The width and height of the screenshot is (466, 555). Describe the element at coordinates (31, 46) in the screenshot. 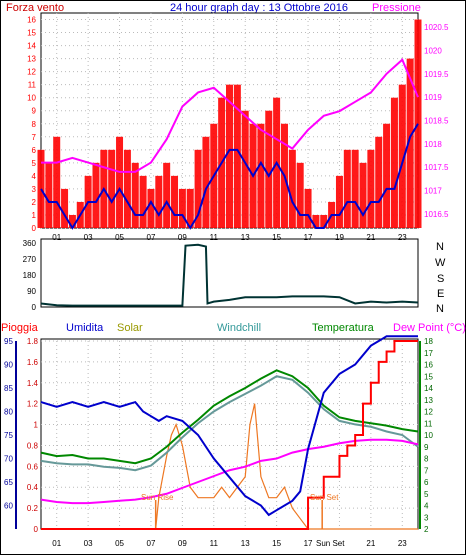

I see `wind-y-tick: 14` at that location.